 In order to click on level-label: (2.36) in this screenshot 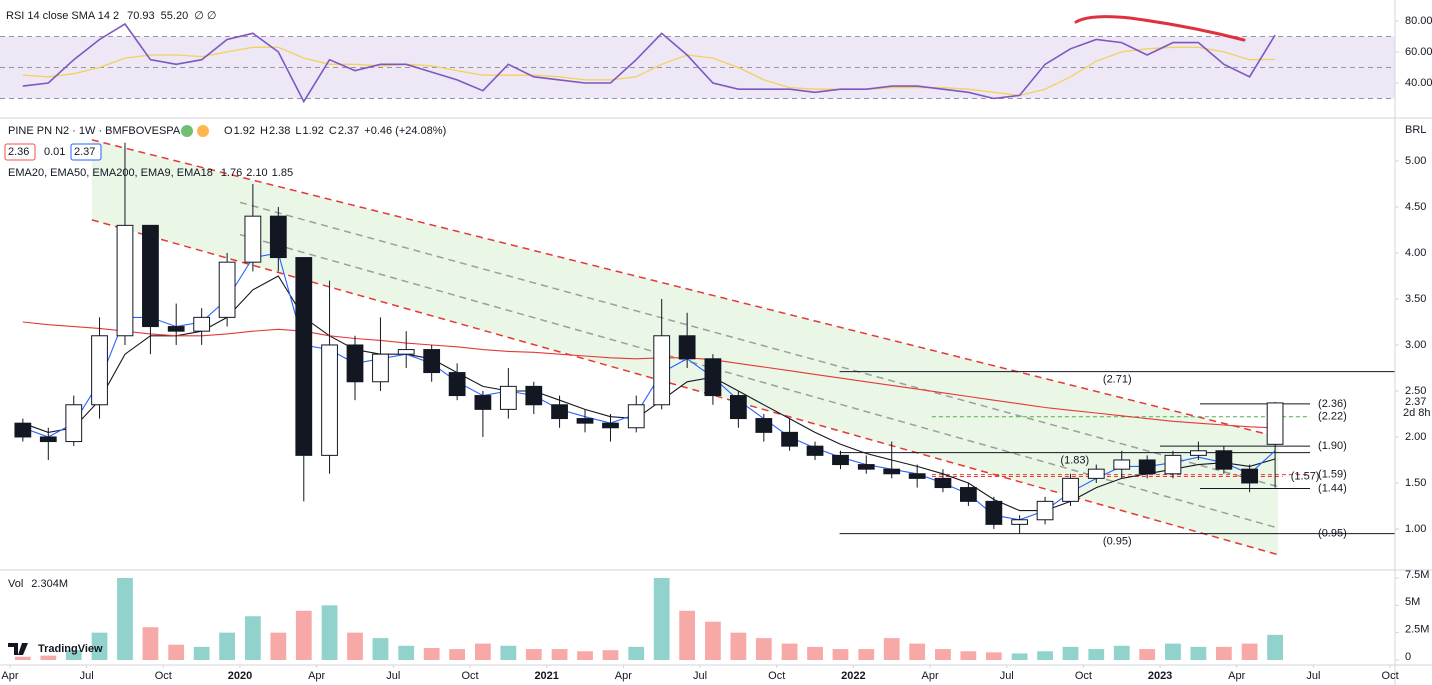, I will do `click(1332, 404)`.